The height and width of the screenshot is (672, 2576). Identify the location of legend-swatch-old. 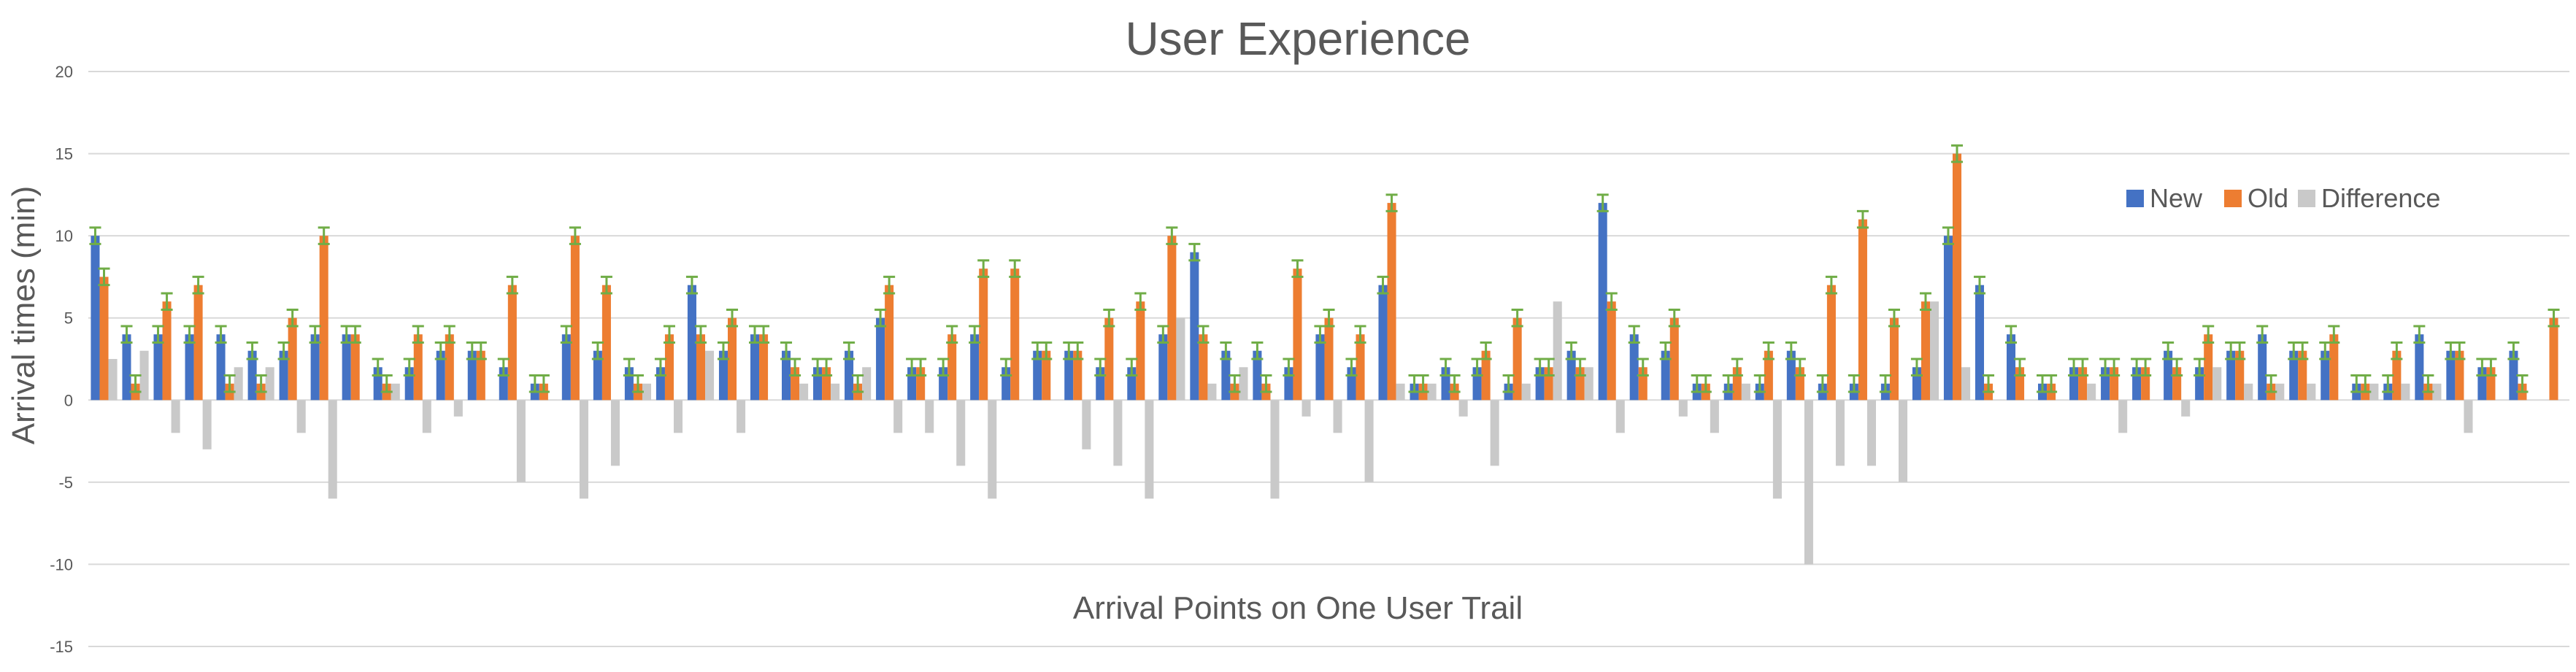
(2233, 198).